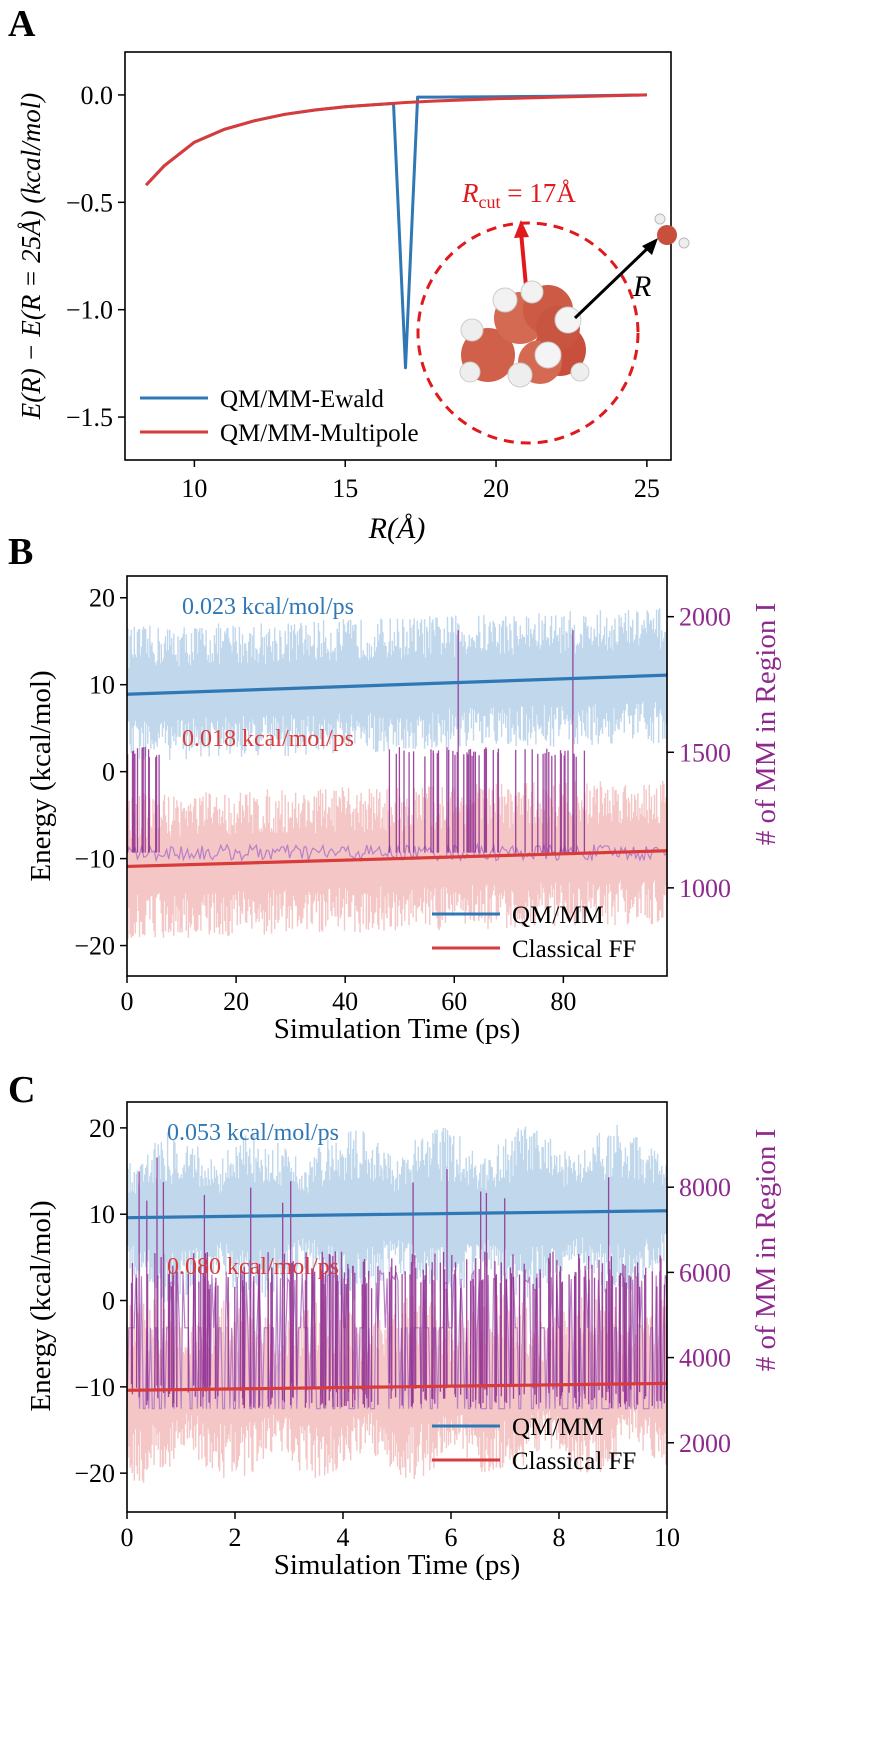 The width and height of the screenshot is (872, 1748). Describe the element at coordinates (705, 1187) in the screenshot. I see `y2-tick-label: 8000` at that location.